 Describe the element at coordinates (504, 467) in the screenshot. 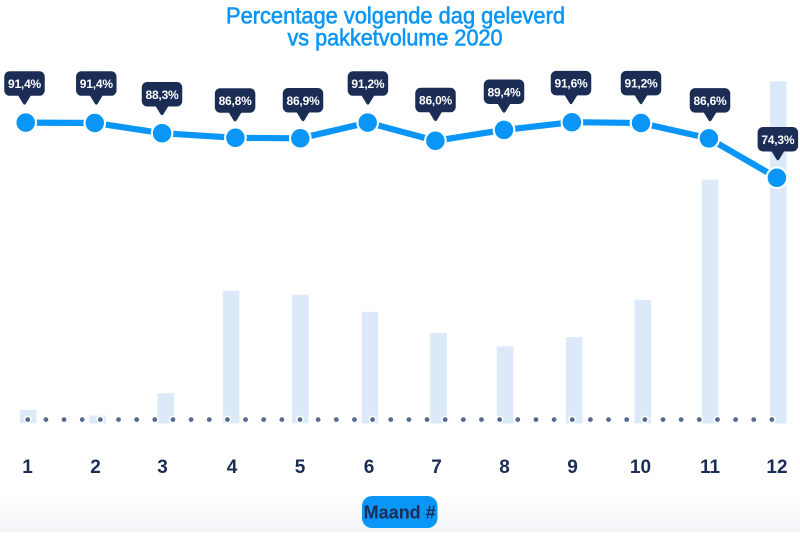

I see `svg-text: 8` at that location.